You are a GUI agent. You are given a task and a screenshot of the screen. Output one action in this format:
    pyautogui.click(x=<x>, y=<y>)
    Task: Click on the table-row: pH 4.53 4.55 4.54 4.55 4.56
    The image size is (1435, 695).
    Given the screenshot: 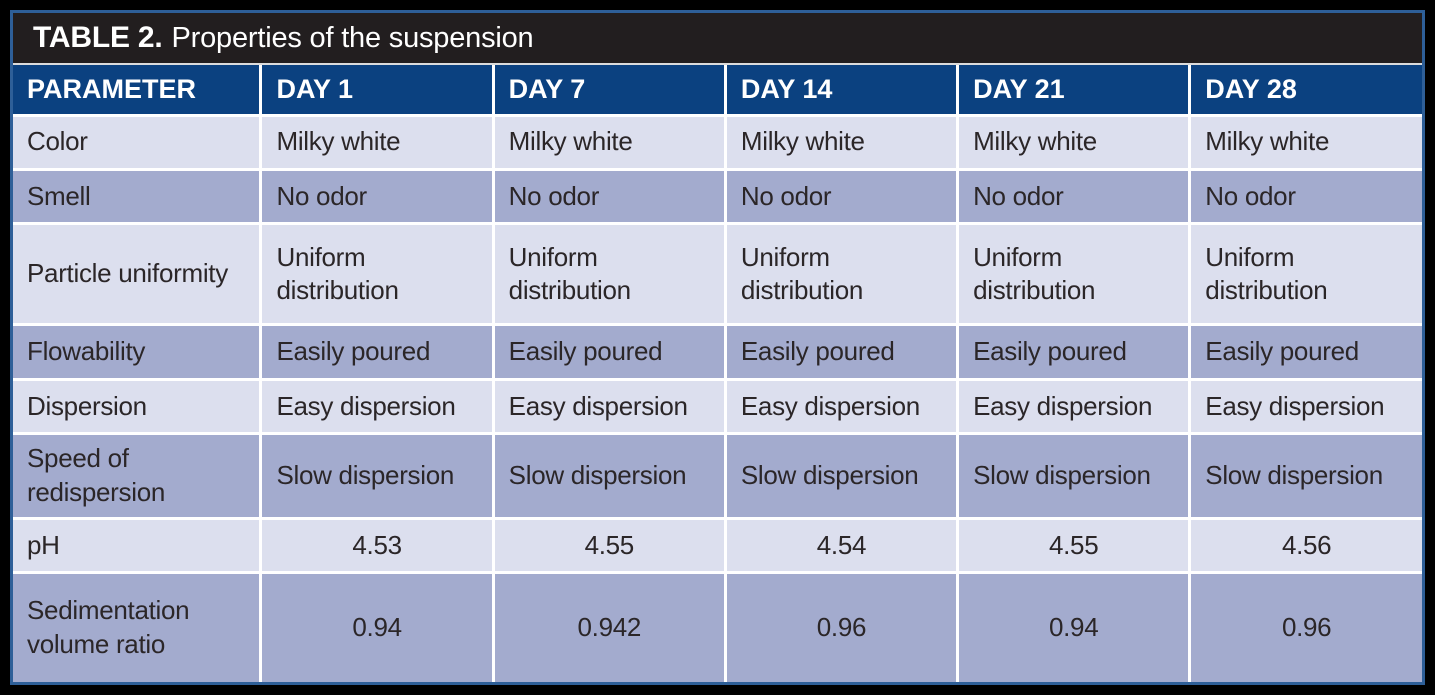 What is the action you would take?
    pyautogui.click(x=717, y=545)
    